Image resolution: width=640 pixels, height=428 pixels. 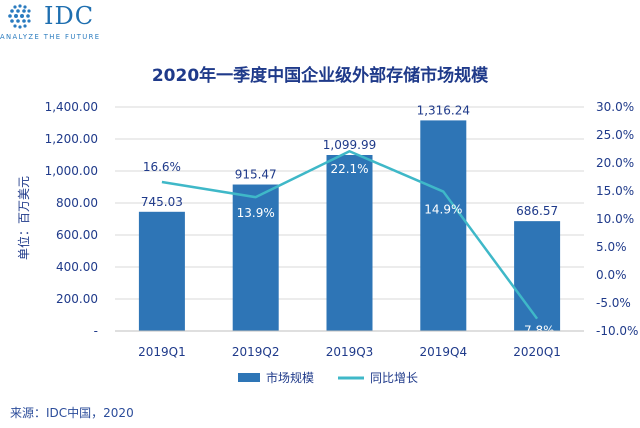 I want to click on idc-logo: IDC ANALYZE THE FUTURE, so click(x=80, y=23).